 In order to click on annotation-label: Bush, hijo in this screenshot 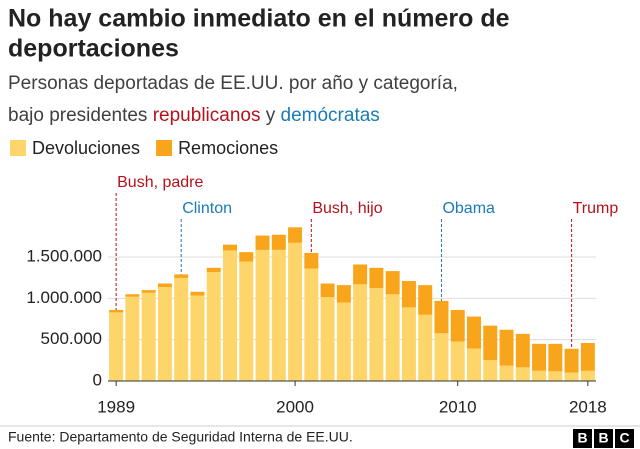, I will do `click(347, 208)`.